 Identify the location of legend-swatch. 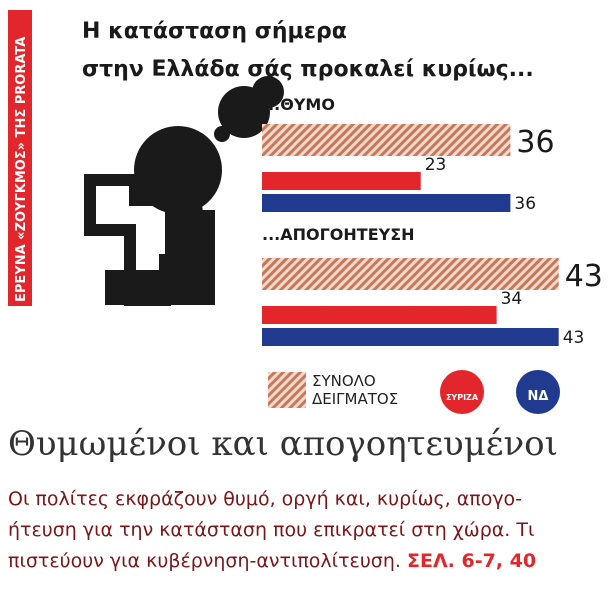
(287, 390).